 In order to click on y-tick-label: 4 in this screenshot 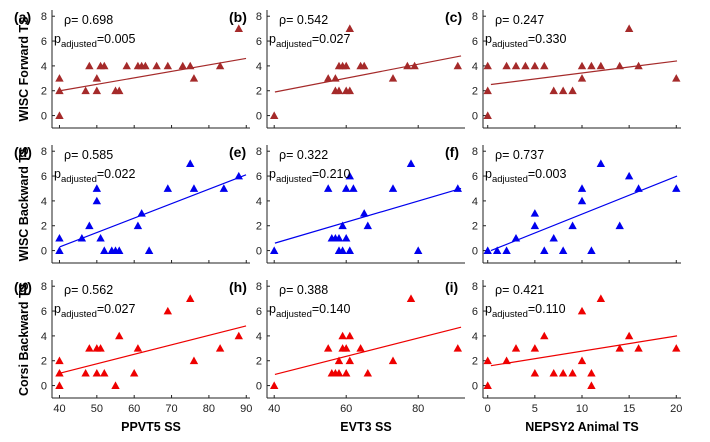, I will do `click(44, 337)`.